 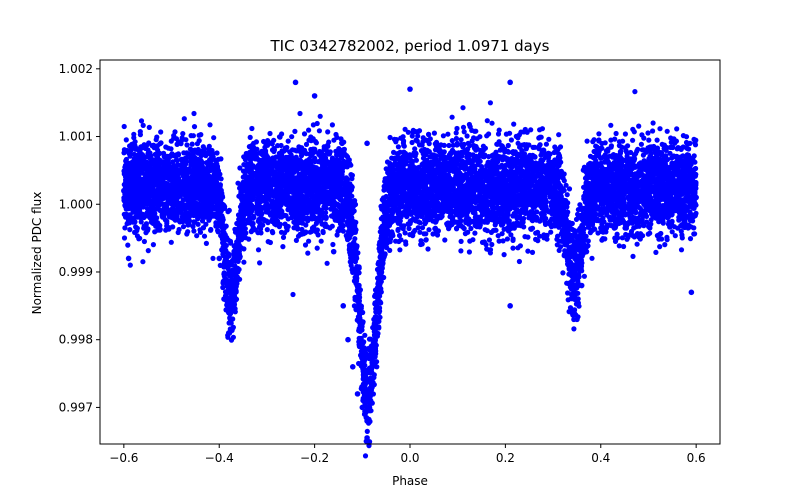 I want to click on y-tick-label: 1.002, so click(x=76, y=69).